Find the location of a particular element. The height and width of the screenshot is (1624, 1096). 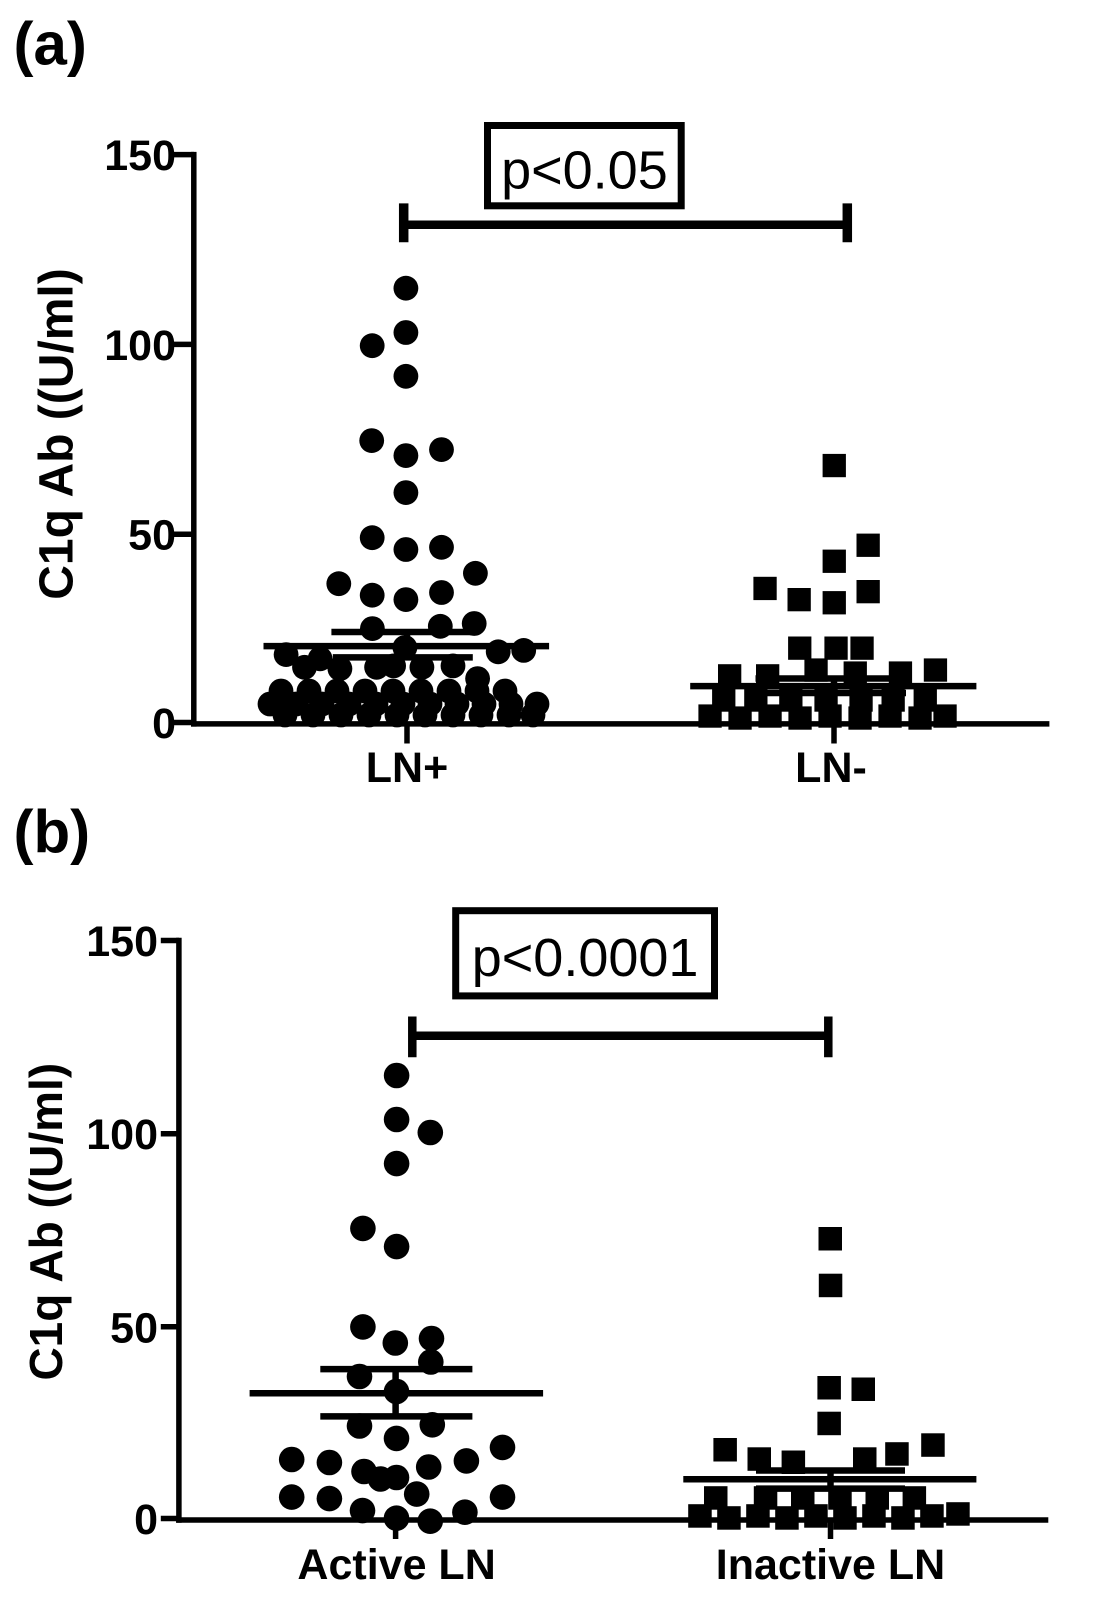

svg-text: LN- is located at coordinates (831, 768).